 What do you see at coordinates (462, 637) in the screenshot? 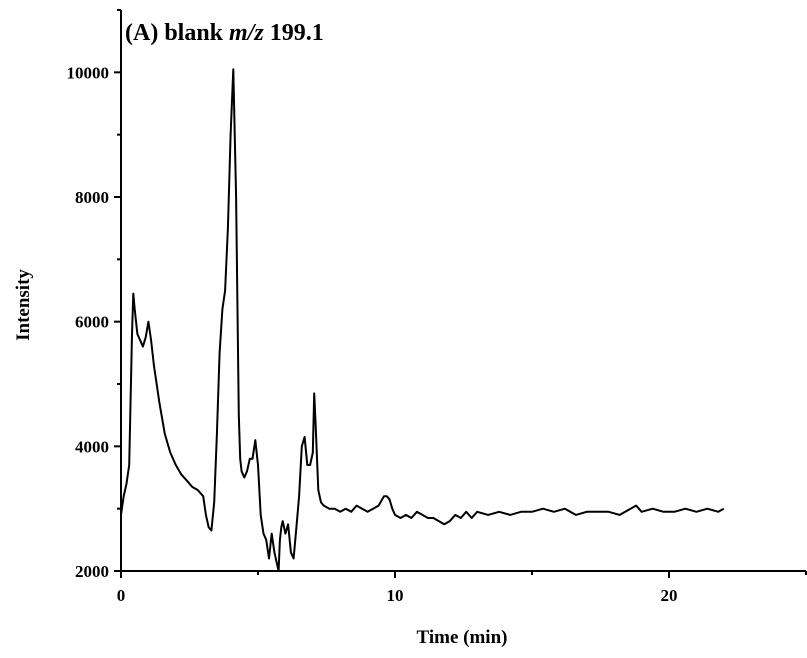
I see `x-axis-title: Time (min)` at bounding box center [462, 637].